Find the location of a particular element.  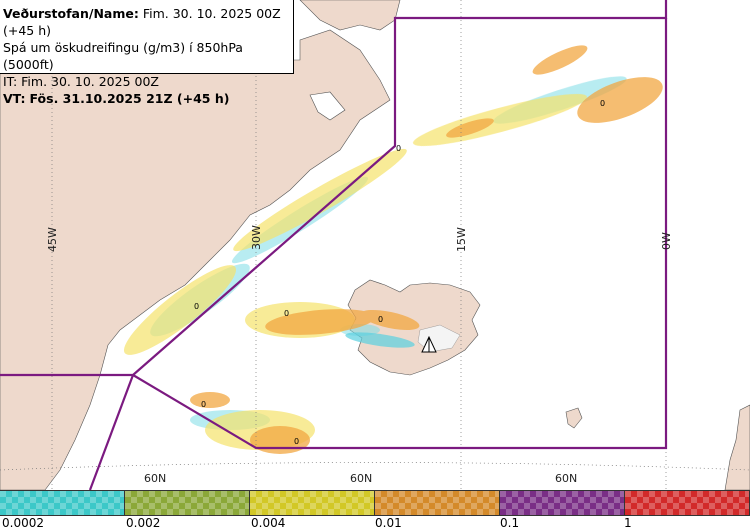

legend-color-bar is located at coordinates (375, 503).